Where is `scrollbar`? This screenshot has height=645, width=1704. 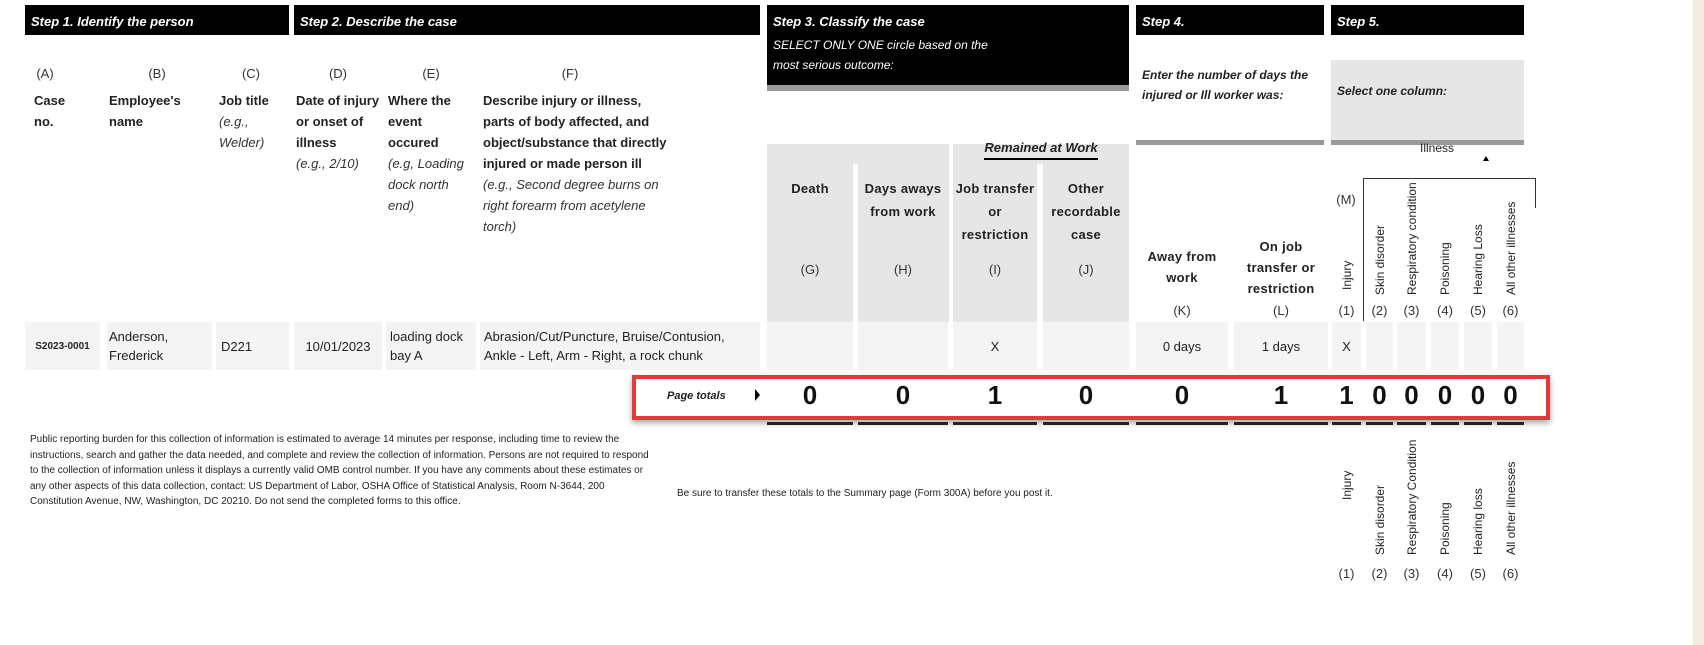 scrollbar is located at coordinates (1698, 322).